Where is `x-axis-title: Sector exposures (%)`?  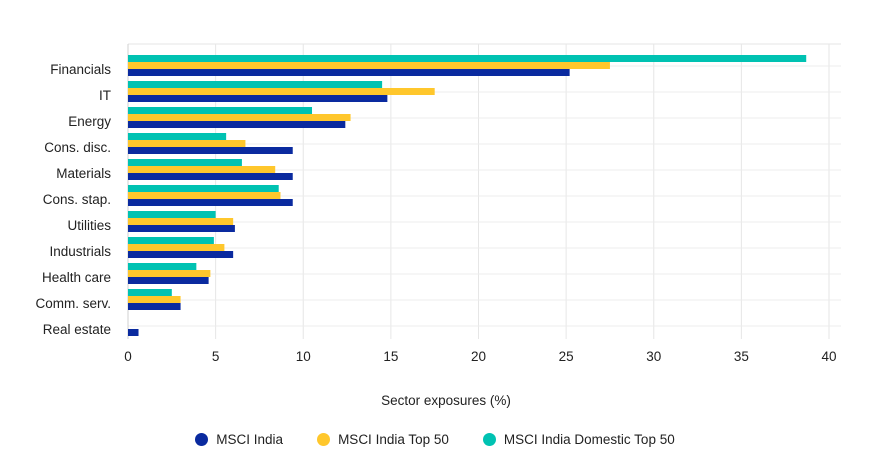
x-axis-title: Sector exposures (%) is located at coordinates (446, 400).